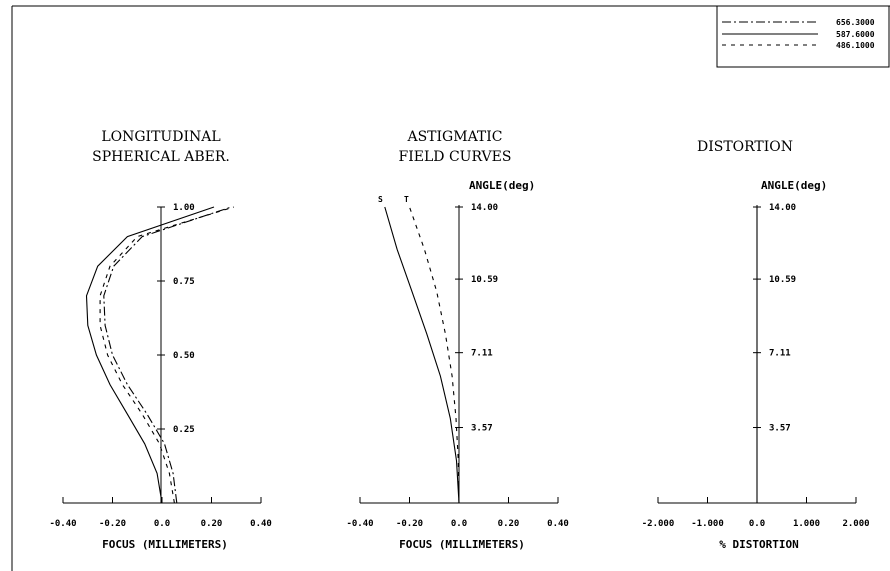  What do you see at coordinates (62, 524) in the screenshot?
I see `spherical-x-tick-label-0: -0.40` at bounding box center [62, 524].